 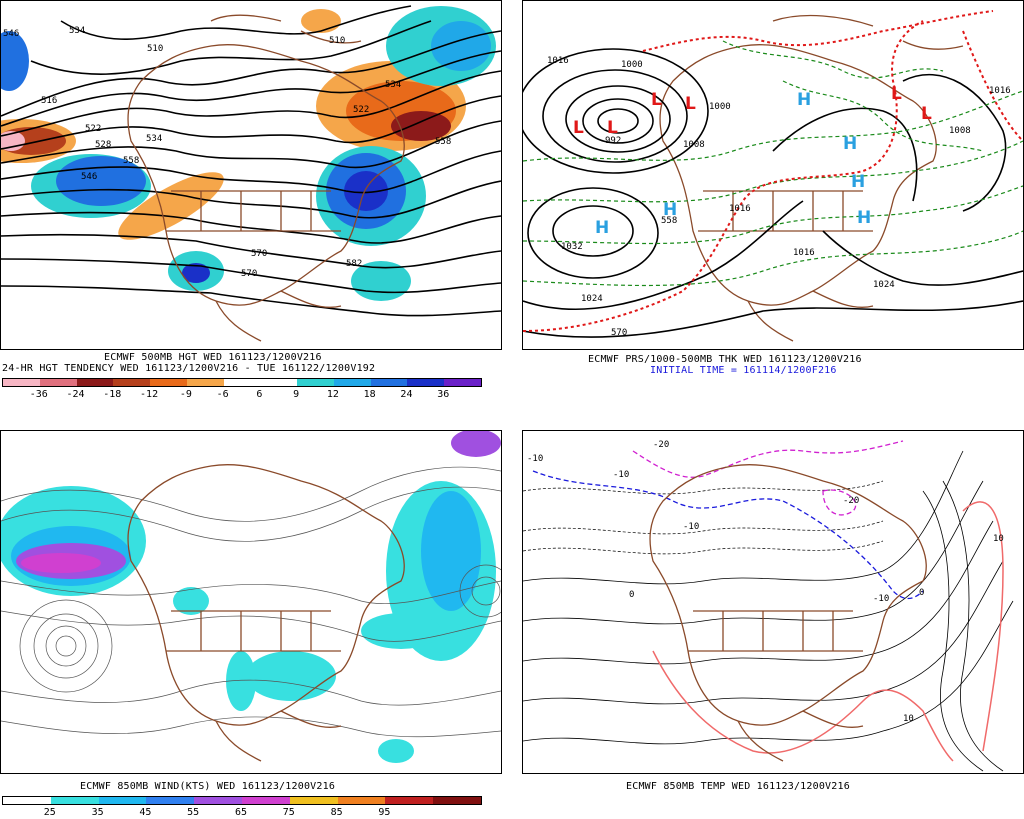 What do you see at coordinates (384, 812) in the screenshot?
I see `colorbar-tick-label: 95` at bounding box center [384, 812].